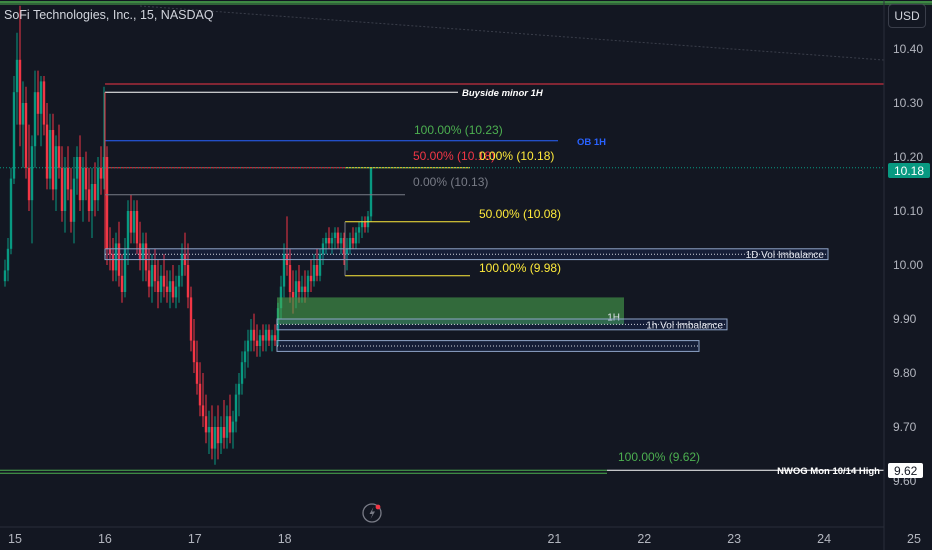 The image size is (932, 550). What do you see at coordinates (906, 470) in the screenshot?
I see `nwog-price-tag: 9.62` at bounding box center [906, 470].